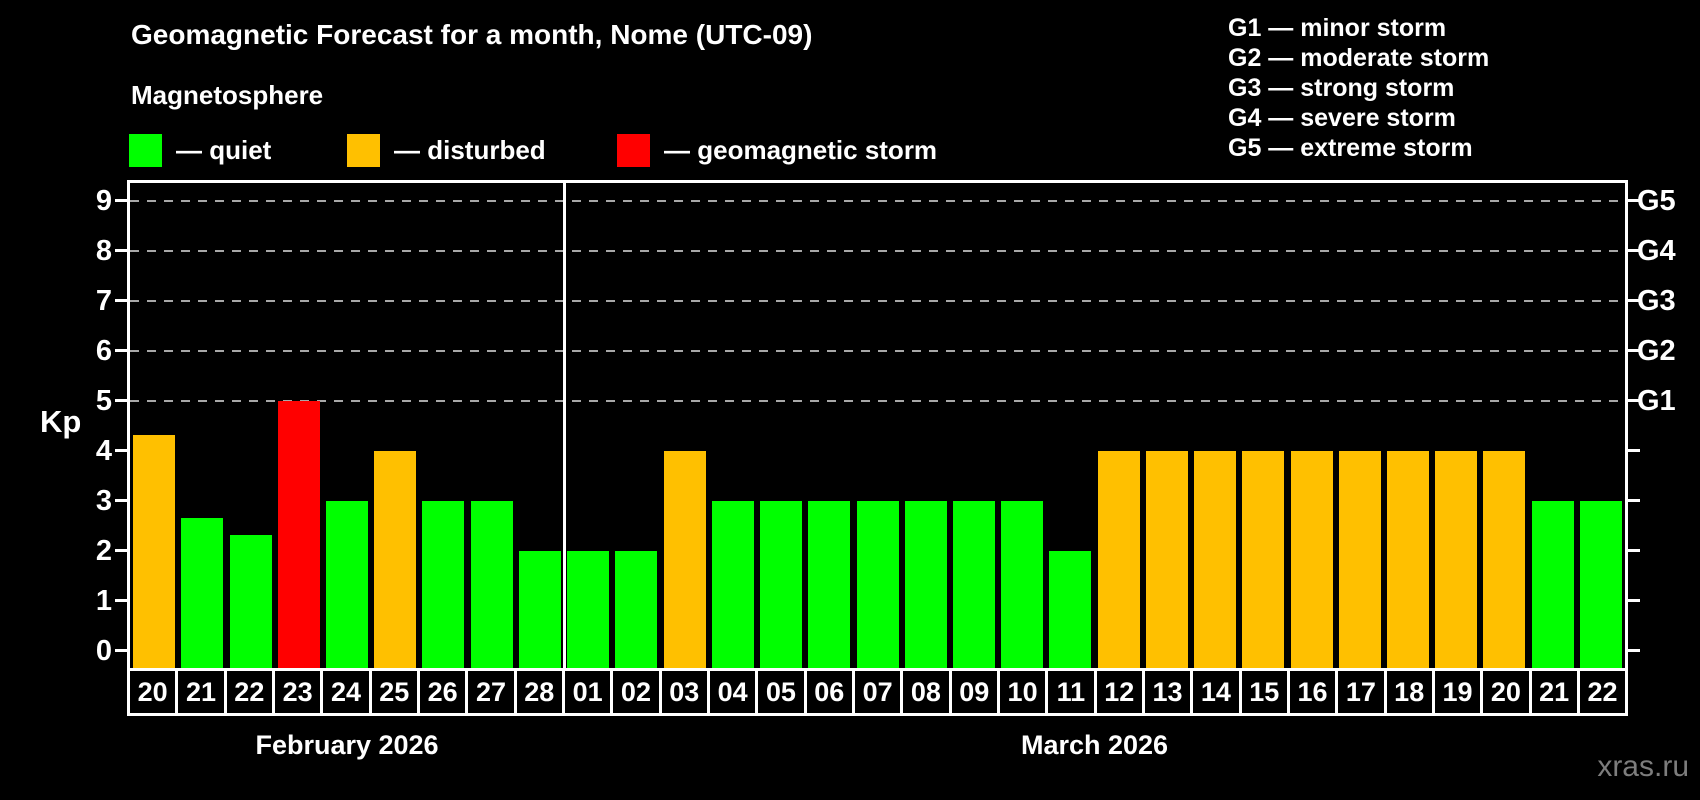  Describe the element at coordinates (877, 351) in the screenshot. I see `gridline-kp6` at that location.